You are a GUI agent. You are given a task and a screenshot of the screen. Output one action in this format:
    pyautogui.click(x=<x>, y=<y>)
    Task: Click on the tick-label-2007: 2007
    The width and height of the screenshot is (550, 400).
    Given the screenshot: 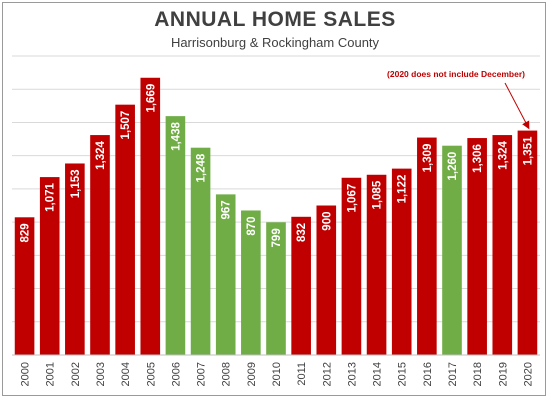 What is the action you would take?
    pyautogui.click(x=202, y=374)
    